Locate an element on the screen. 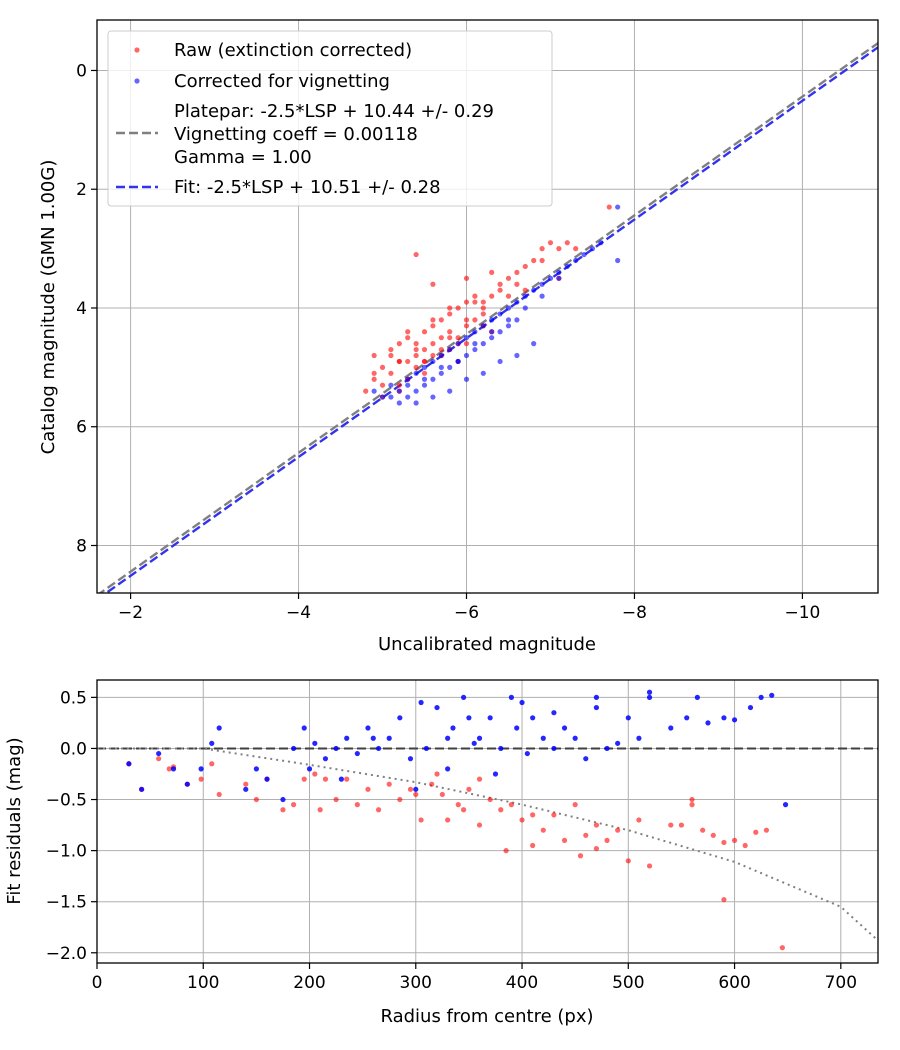 This screenshot has width=900, height=1050. bottom-x-ticks: 0 100 200 300 400 500 600 700 is located at coordinates (474, 978).